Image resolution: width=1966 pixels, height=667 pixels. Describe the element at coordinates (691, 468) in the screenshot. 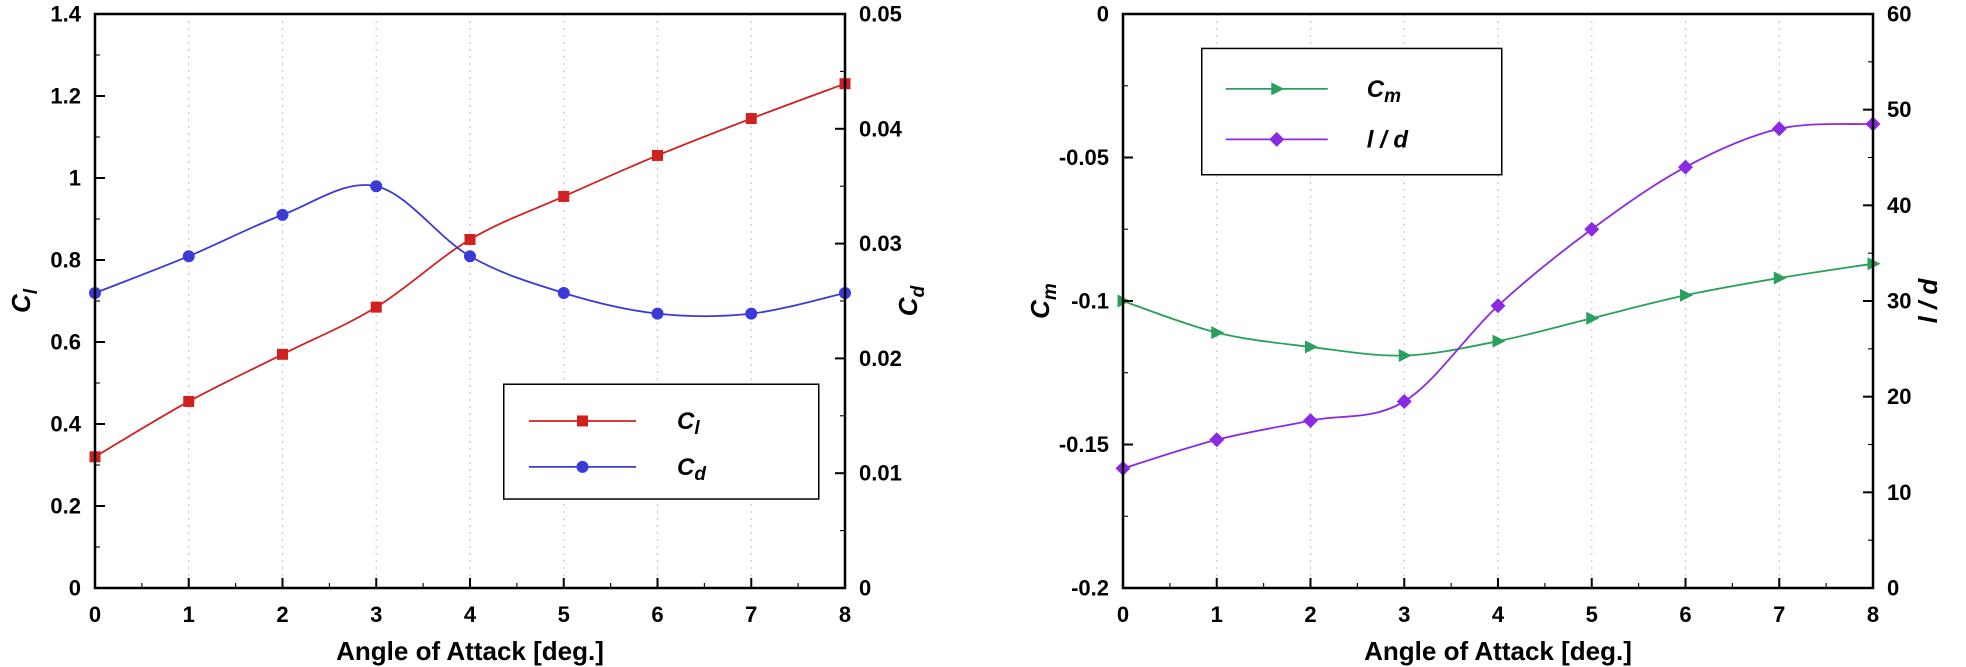

I see `legend-label: Cd` at that location.